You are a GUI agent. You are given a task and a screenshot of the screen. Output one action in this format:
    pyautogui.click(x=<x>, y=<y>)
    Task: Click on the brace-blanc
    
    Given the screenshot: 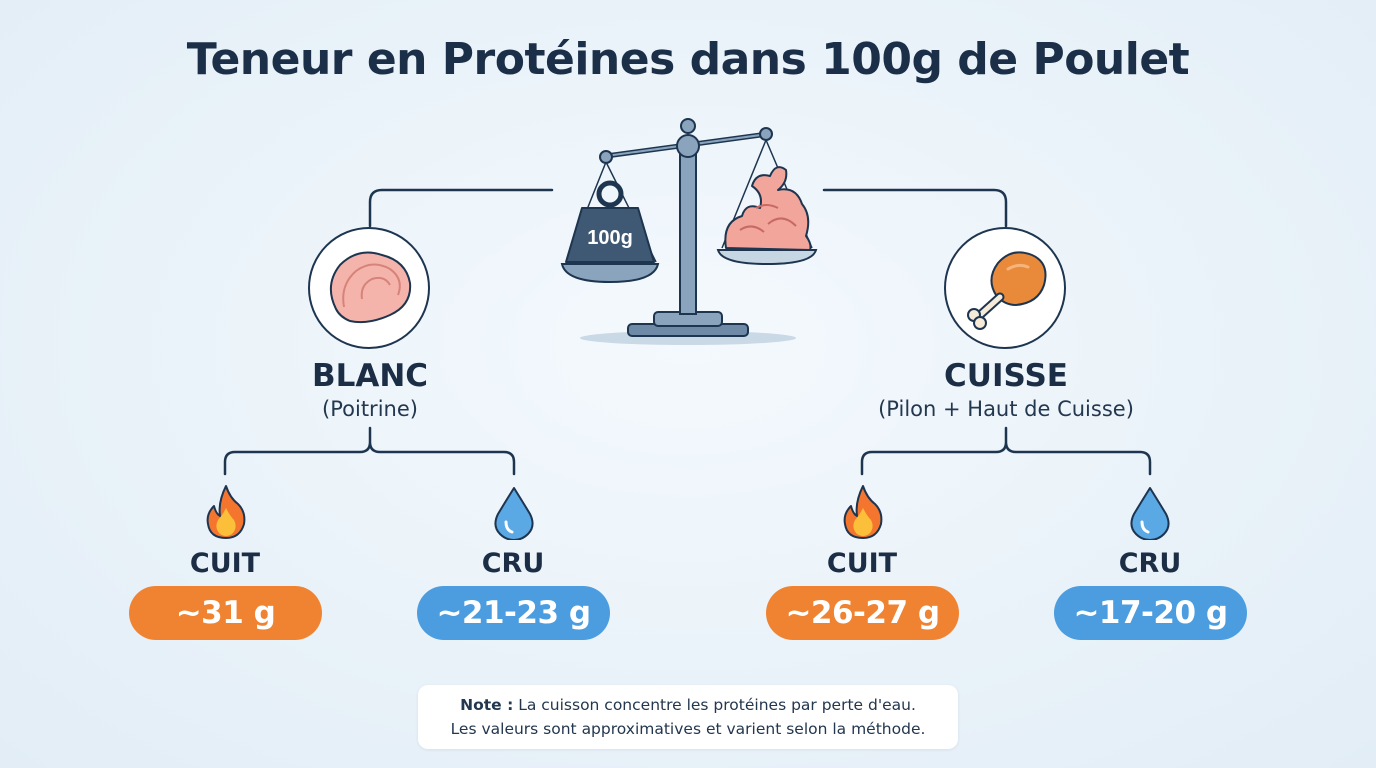 What is the action you would take?
    pyautogui.click(x=369, y=451)
    